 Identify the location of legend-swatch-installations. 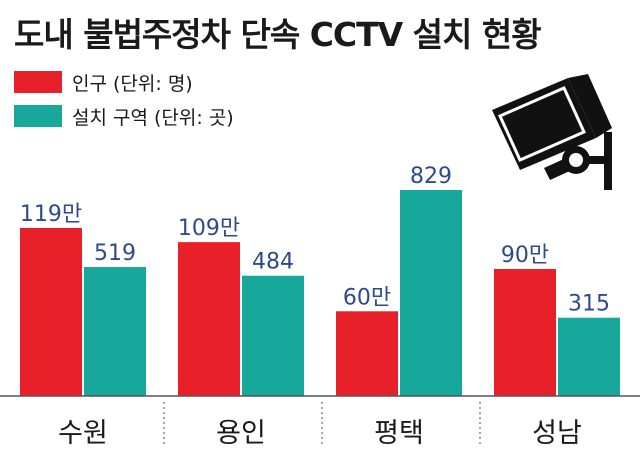
(38, 116).